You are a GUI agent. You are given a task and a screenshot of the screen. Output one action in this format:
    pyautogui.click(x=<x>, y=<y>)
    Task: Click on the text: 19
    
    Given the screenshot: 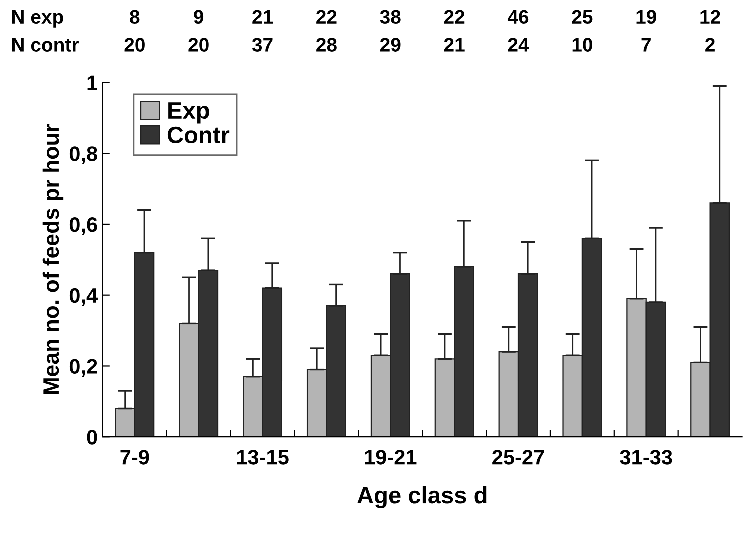 What is the action you would take?
    pyautogui.click(x=646, y=17)
    